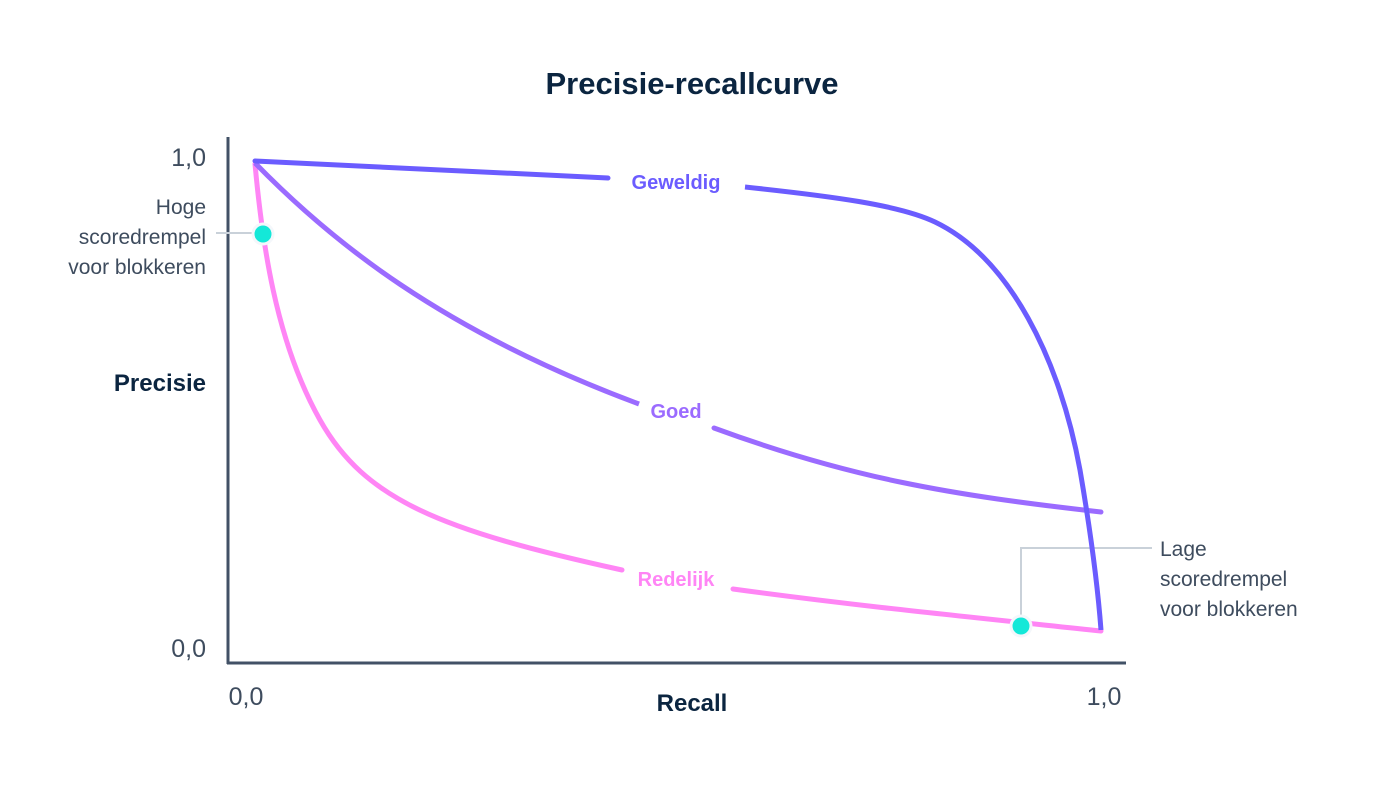  What do you see at coordinates (675, 412) in the screenshot?
I see `series-label-goed: Goed` at bounding box center [675, 412].